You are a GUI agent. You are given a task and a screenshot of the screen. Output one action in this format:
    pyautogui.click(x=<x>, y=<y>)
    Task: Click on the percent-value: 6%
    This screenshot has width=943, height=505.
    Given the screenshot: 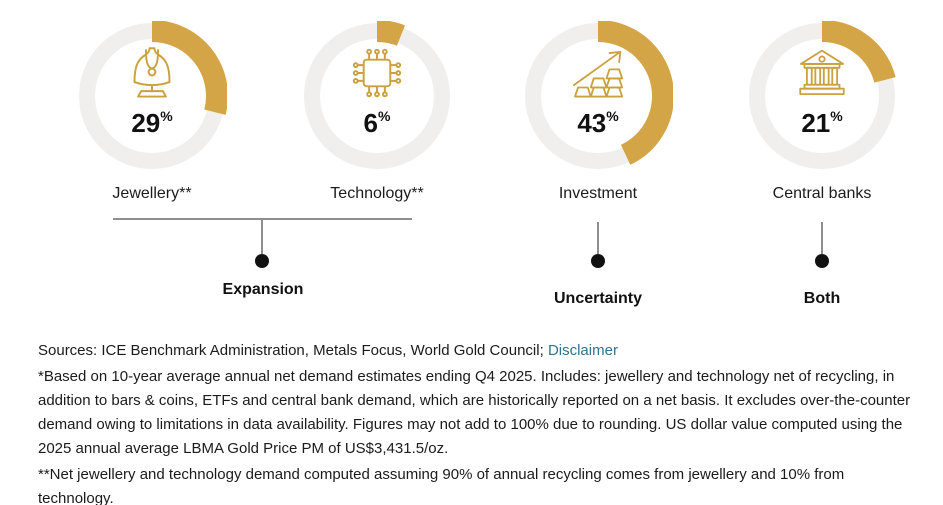 What is the action you would take?
    pyautogui.click(x=377, y=123)
    